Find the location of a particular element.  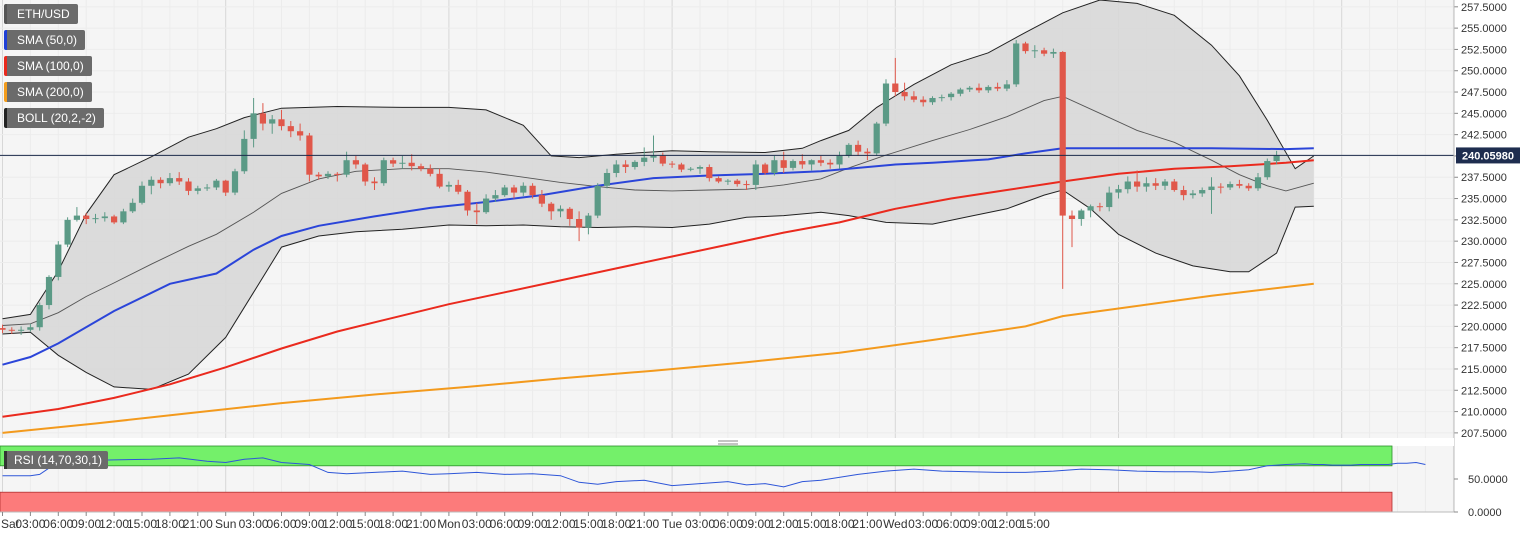

y-tick-label: 220.0000 is located at coordinates (1484, 327).